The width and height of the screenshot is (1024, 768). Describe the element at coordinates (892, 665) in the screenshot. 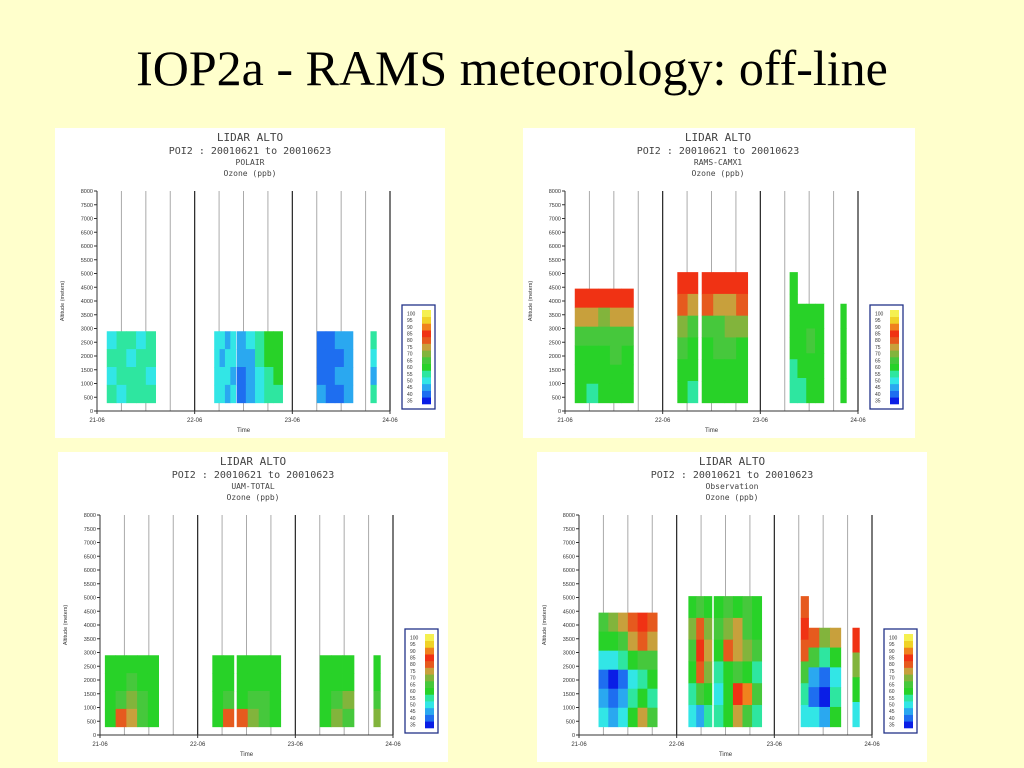

I see `legend-level-label: 80` at that location.